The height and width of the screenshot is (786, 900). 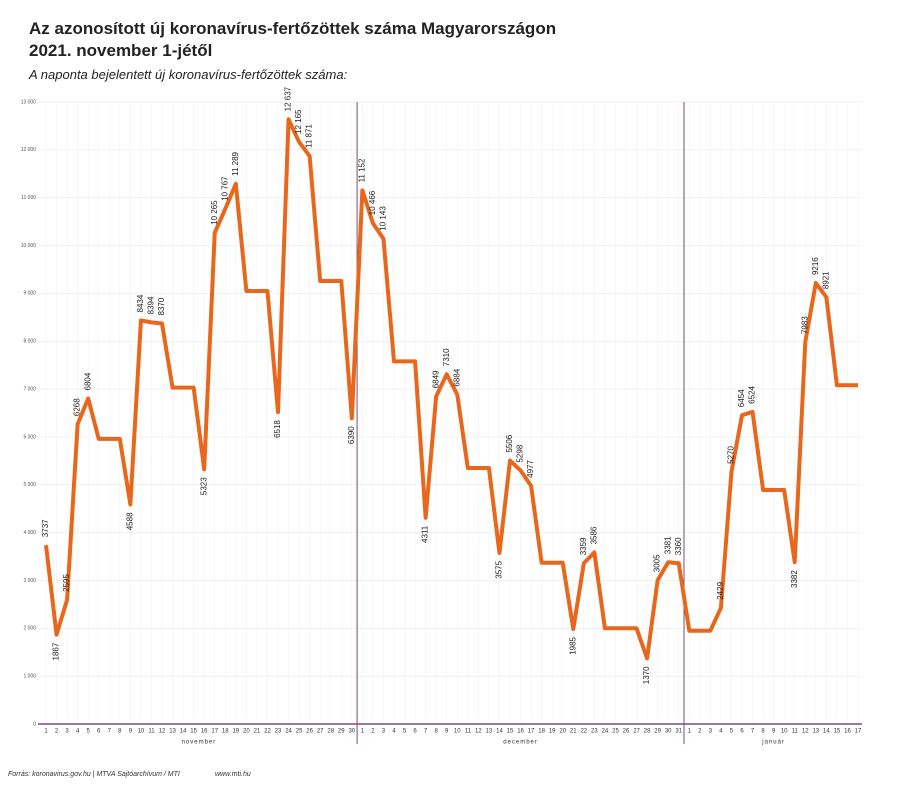 What do you see at coordinates (752, 395) in the screenshot?
I see `value-label: 6524` at bounding box center [752, 395].